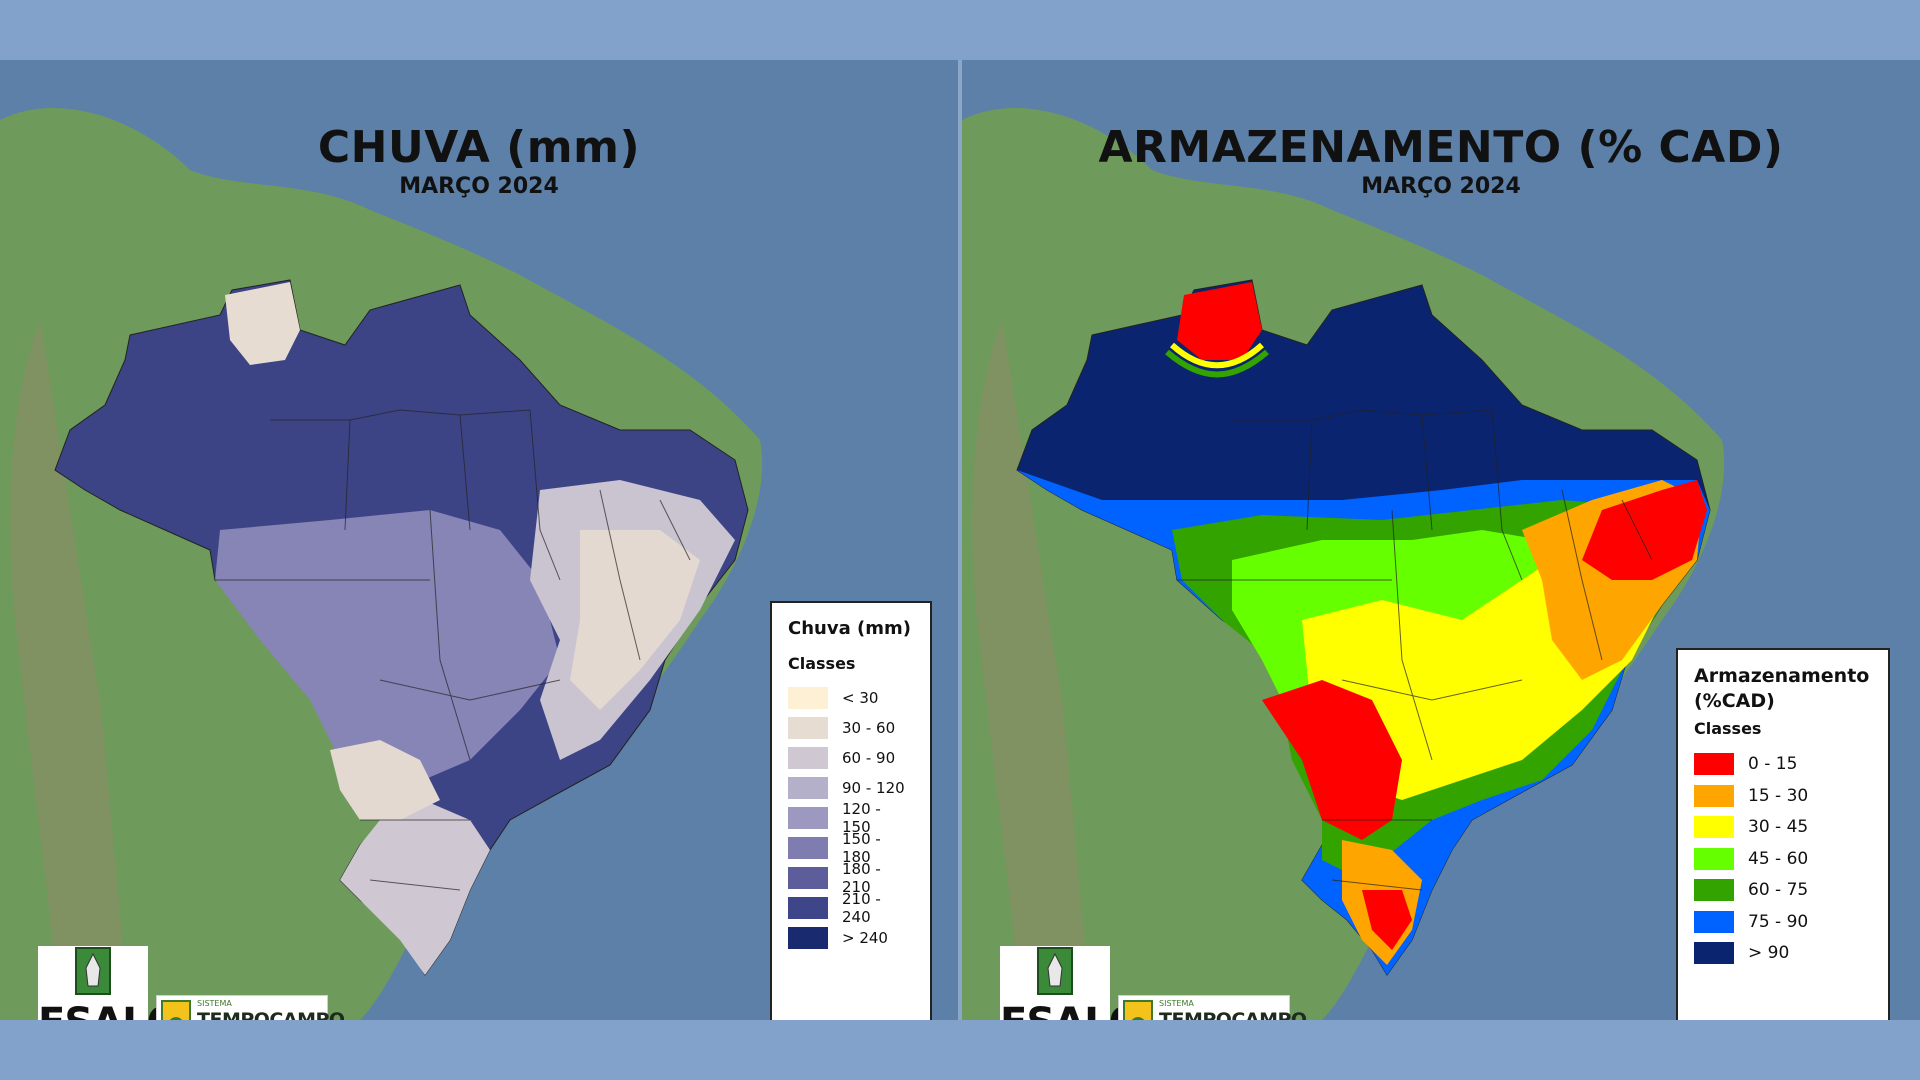 Image resolution: width=1920 pixels, height=1080 pixels. I want to click on legend-item-label: 210 - 240, so click(861, 908).